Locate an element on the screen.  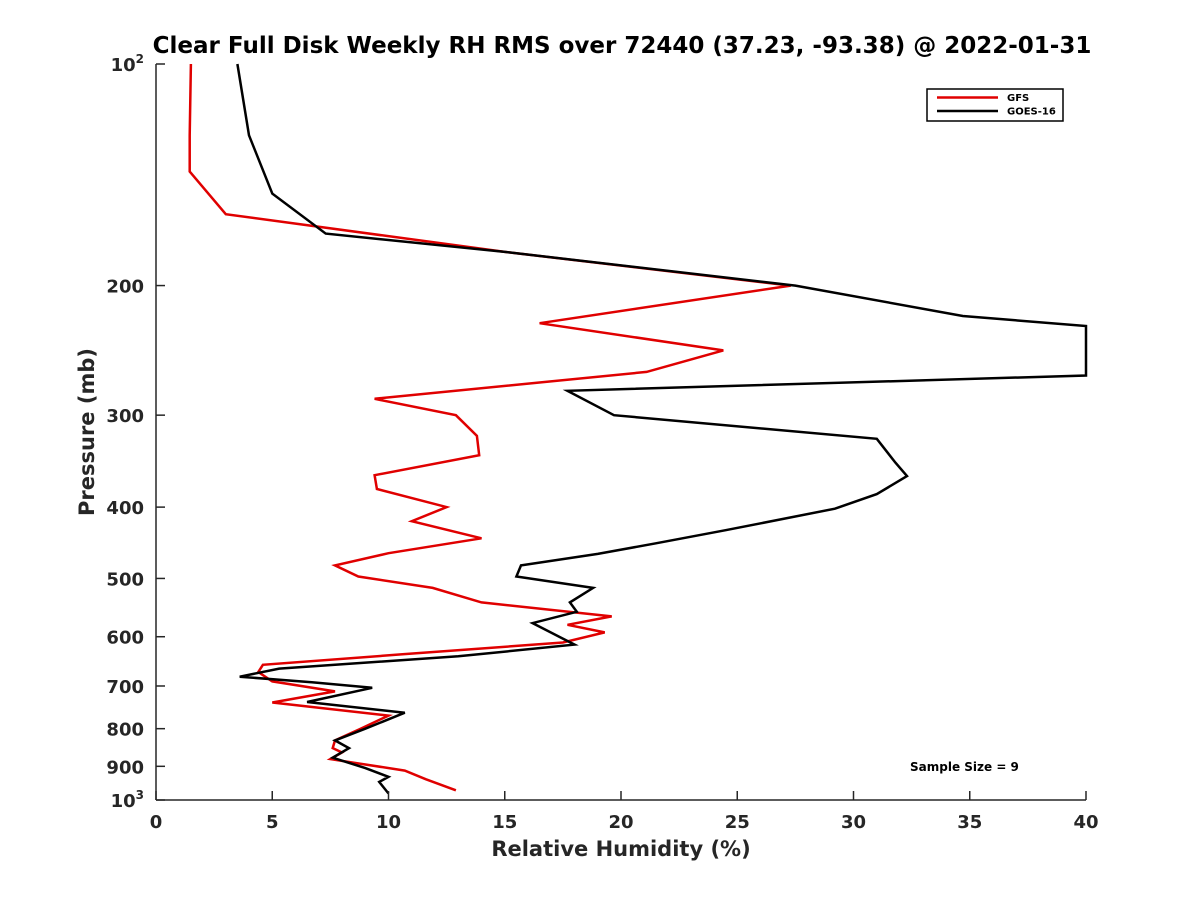
legend-box is located at coordinates (995, 105).